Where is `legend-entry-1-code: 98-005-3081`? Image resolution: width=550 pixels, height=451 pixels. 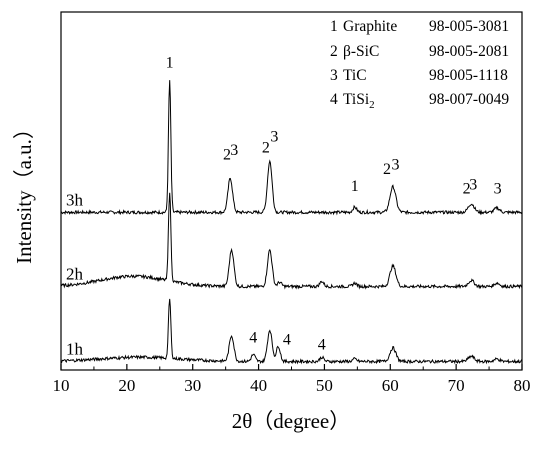
legend-entry-1-code: 98-005-3081 is located at coordinates (469, 26).